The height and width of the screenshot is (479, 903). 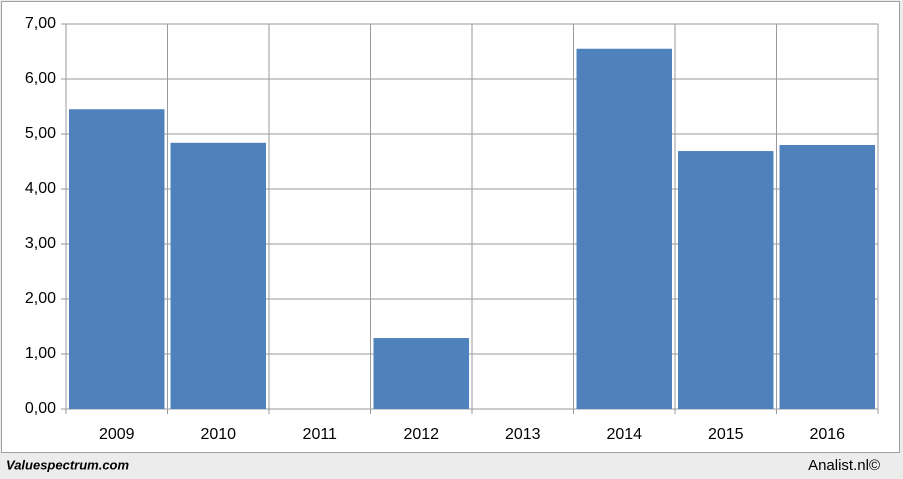 What do you see at coordinates (218, 434) in the screenshot?
I see `x-tick-label: 2010` at bounding box center [218, 434].